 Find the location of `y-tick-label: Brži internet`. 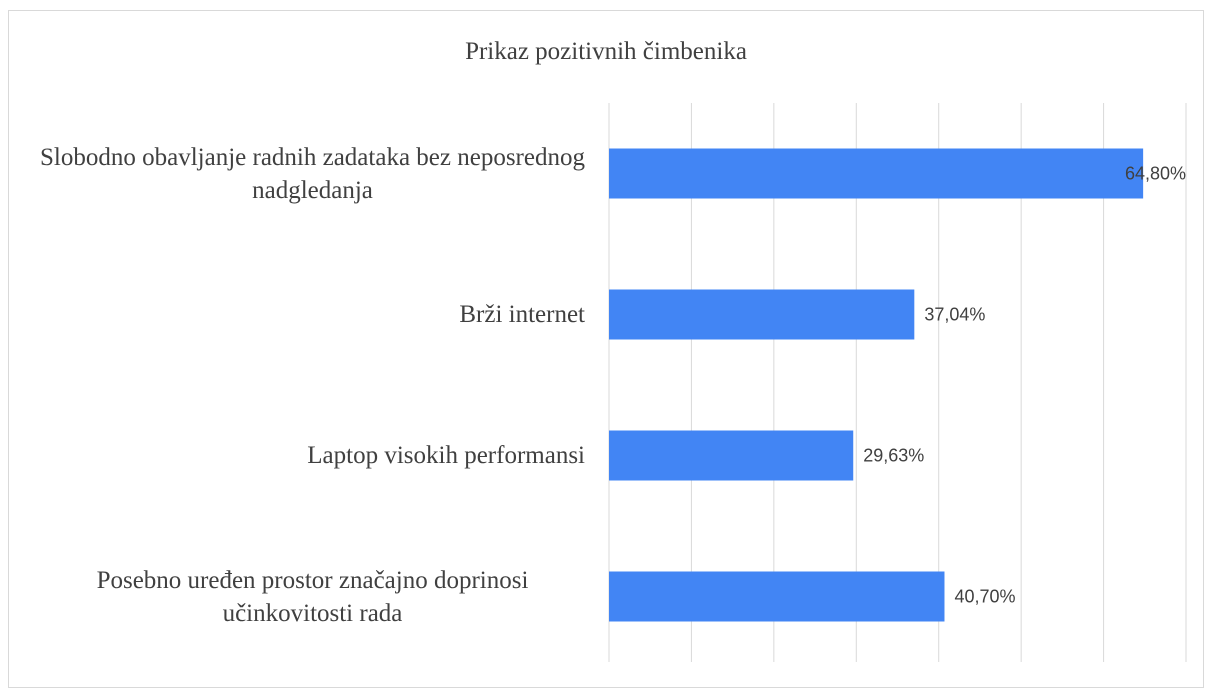

y-tick-label: Brži internet is located at coordinates (522, 314).